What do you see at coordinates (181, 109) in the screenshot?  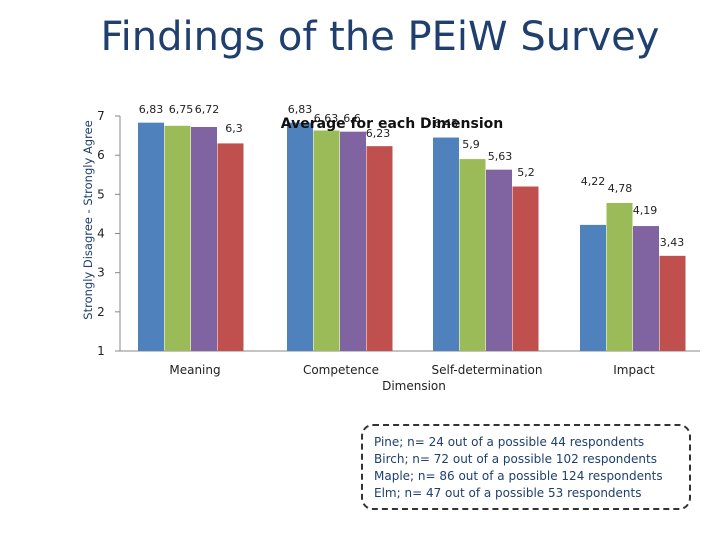 I see `data-label: 6,75` at bounding box center [181, 109].